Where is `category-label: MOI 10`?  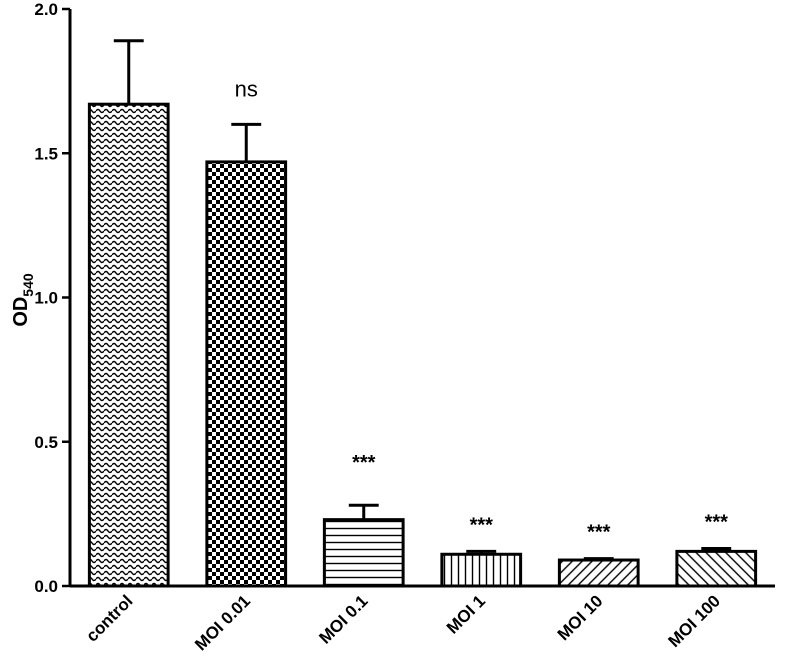
category-label: MOI 10 is located at coordinates (580, 617).